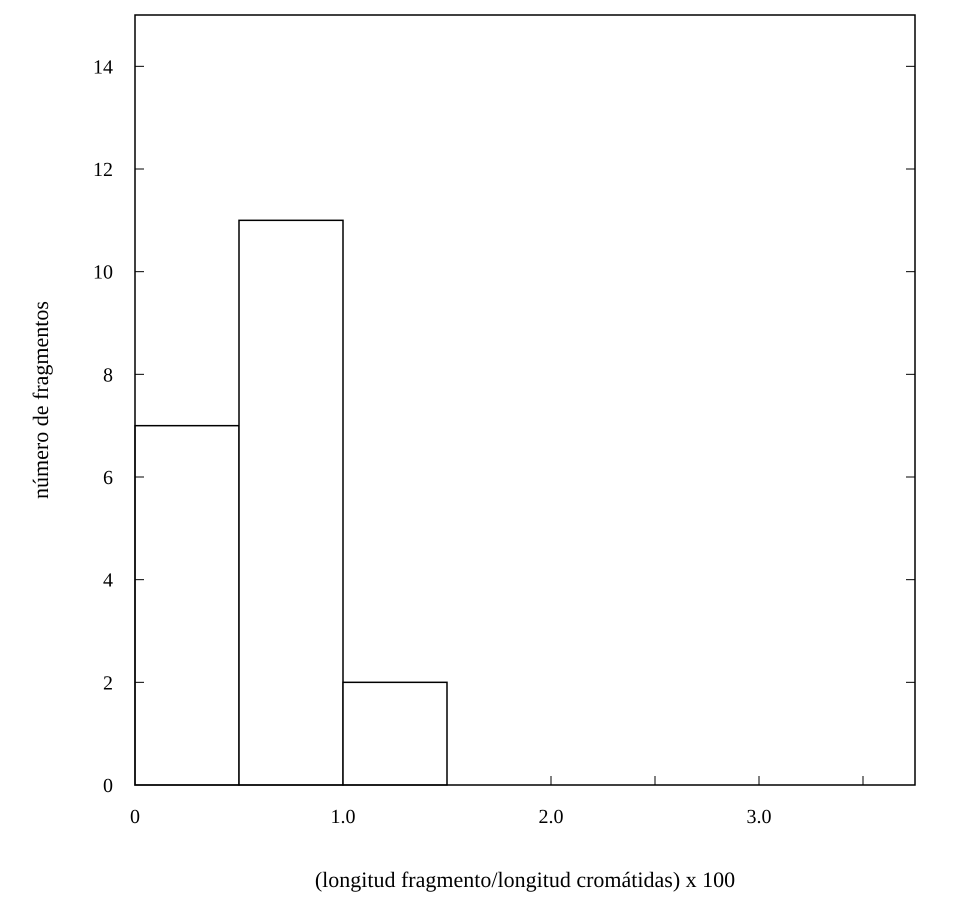 This screenshot has width=959, height=907. What do you see at coordinates (103, 273) in the screenshot?
I see `y-tick-label: 10` at bounding box center [103, 273].